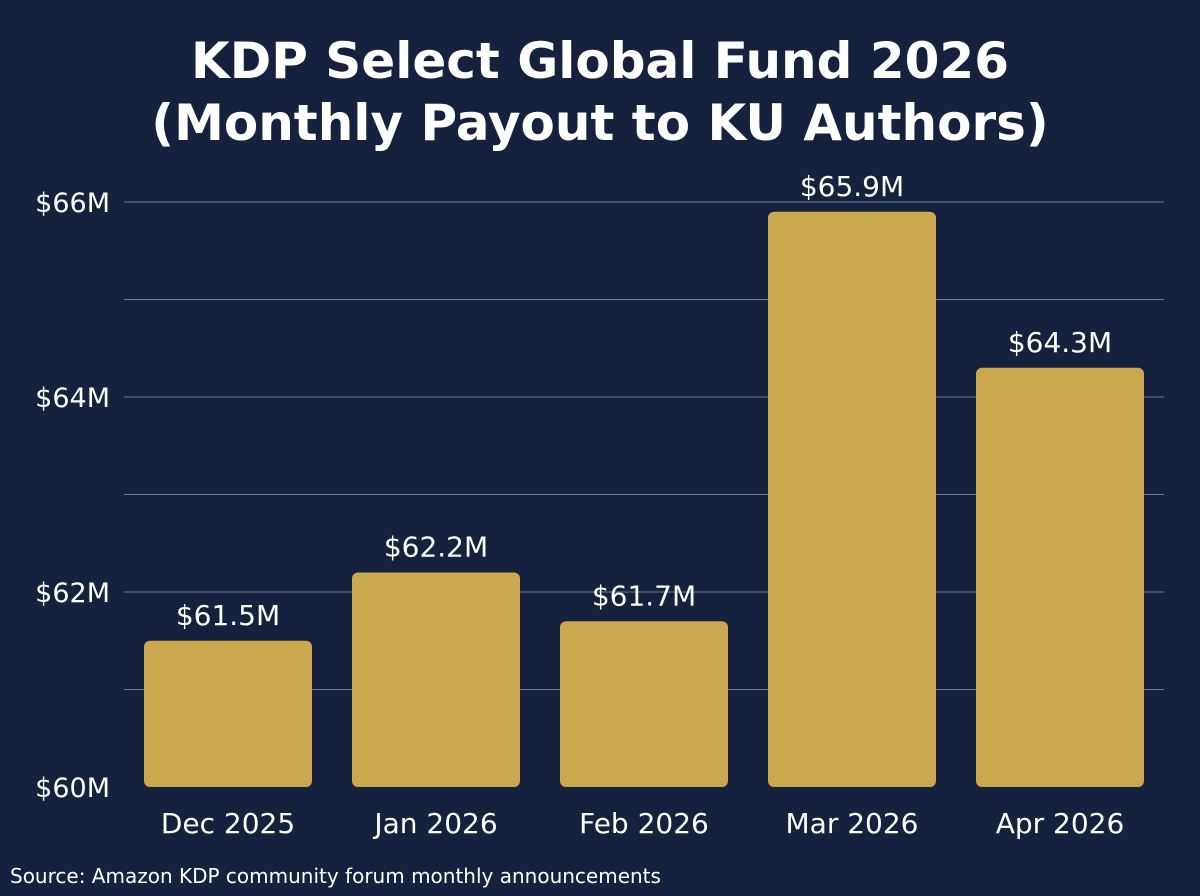  Describe the element at coordinates (600, 123) in the screenshot. I see `chart-title-line-2: (Monthly Payout to KU Authors)` at that location.